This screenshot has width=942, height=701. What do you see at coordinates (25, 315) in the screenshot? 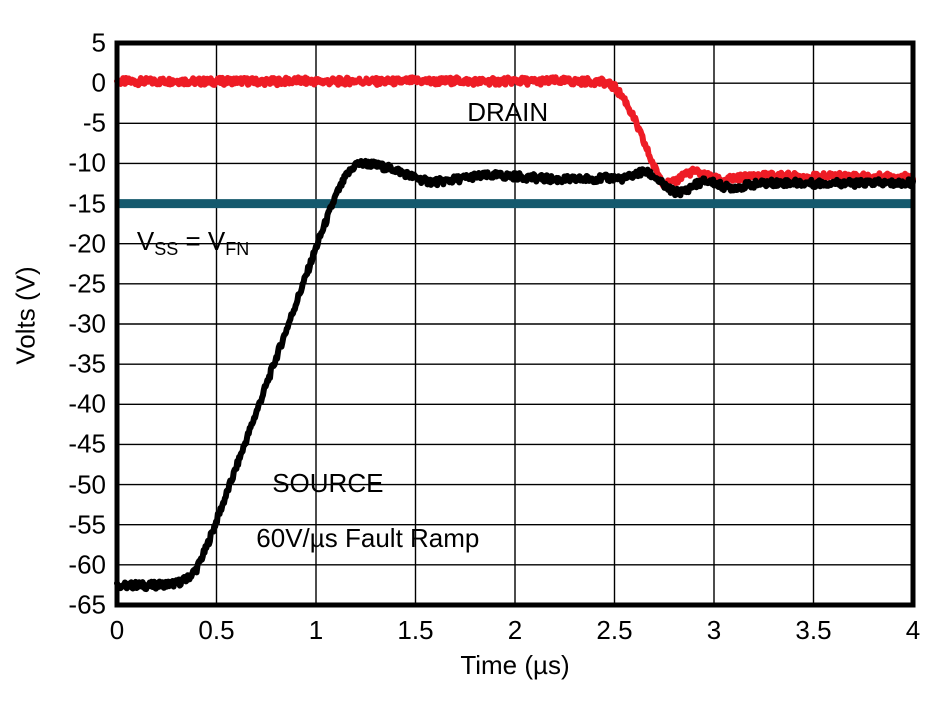
I see `y-axis-title: Volts (V)` at bounding box center [25, 315].